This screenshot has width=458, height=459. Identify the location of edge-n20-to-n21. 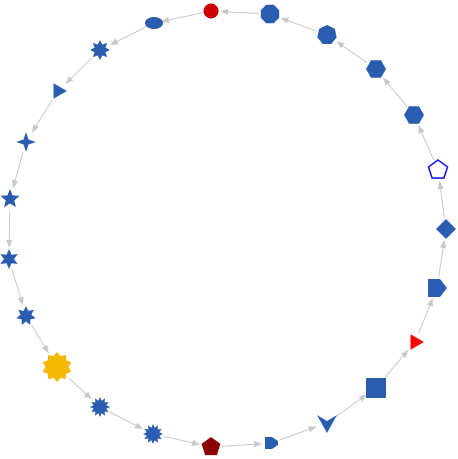
(352, 52).